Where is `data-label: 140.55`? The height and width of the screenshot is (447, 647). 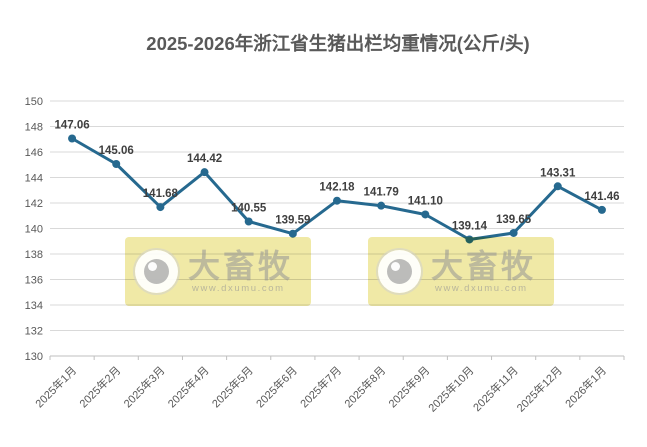
data-label: 140.55 is located at coordinates (249, 208).